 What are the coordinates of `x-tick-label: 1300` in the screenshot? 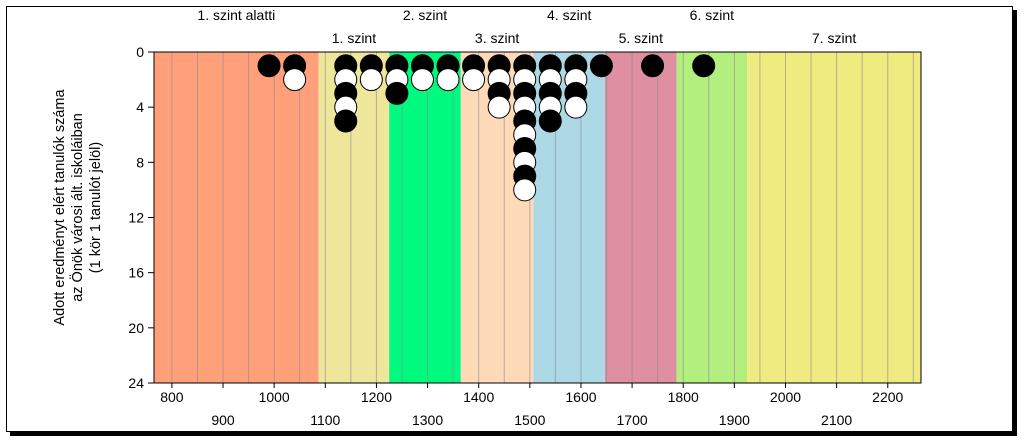 It's located at (427, 420).